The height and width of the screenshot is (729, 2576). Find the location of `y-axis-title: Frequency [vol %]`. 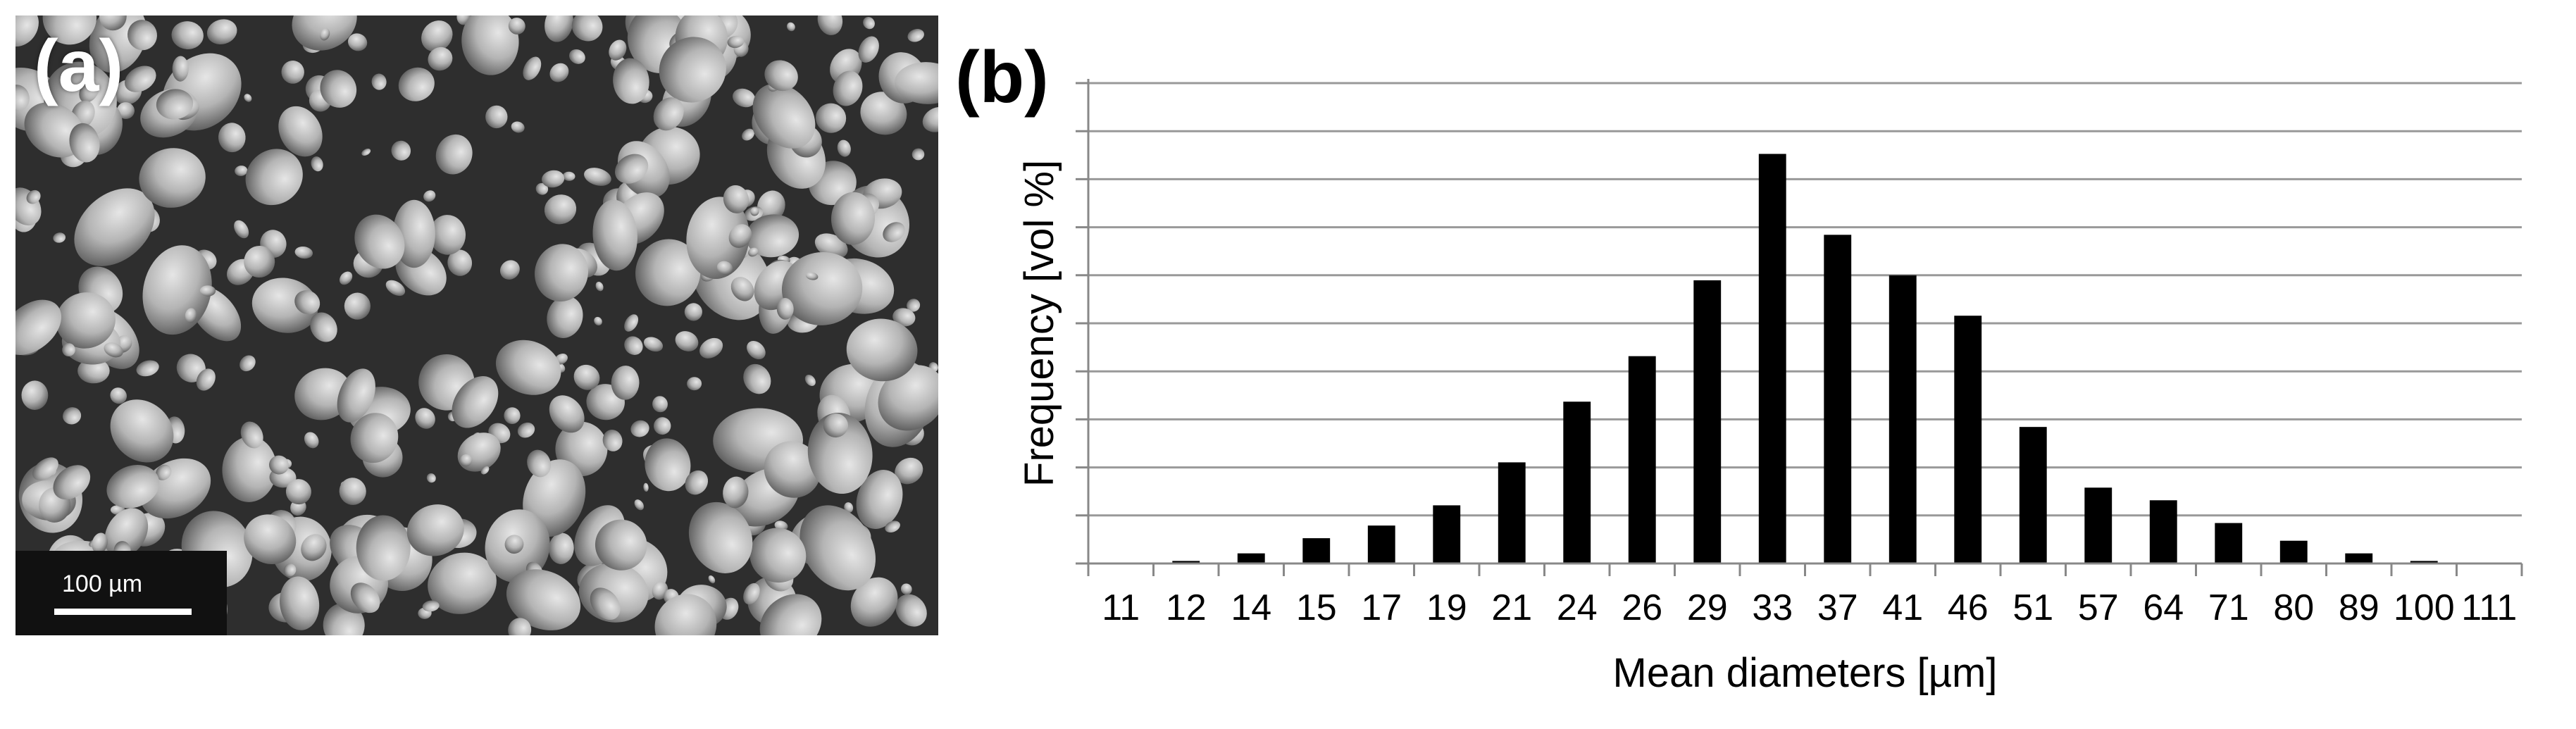

y-axis-title: Frequency [vol %] is located at coordinates (1039, 323).